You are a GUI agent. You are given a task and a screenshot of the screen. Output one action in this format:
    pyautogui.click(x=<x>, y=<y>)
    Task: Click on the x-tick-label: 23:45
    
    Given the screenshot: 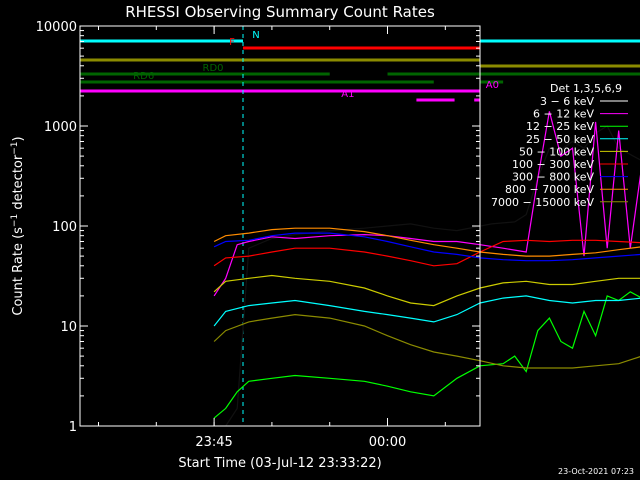 What is the action you would take?
    pyautogui.click(x=213, y=442)
    